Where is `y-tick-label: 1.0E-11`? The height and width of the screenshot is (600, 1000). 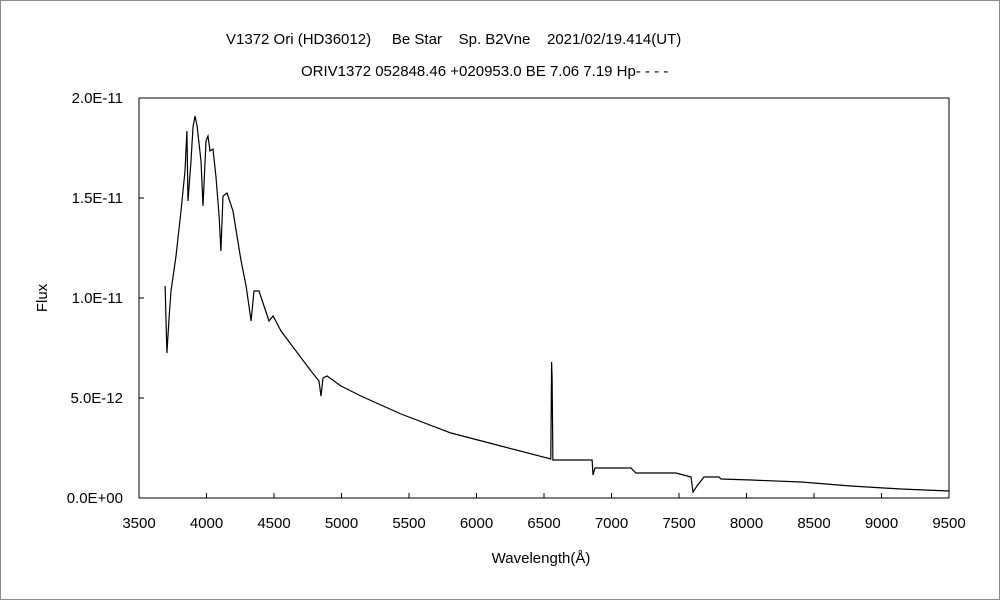
y-tick-label: 1.0E-11 is located at coordinates (97, 298).